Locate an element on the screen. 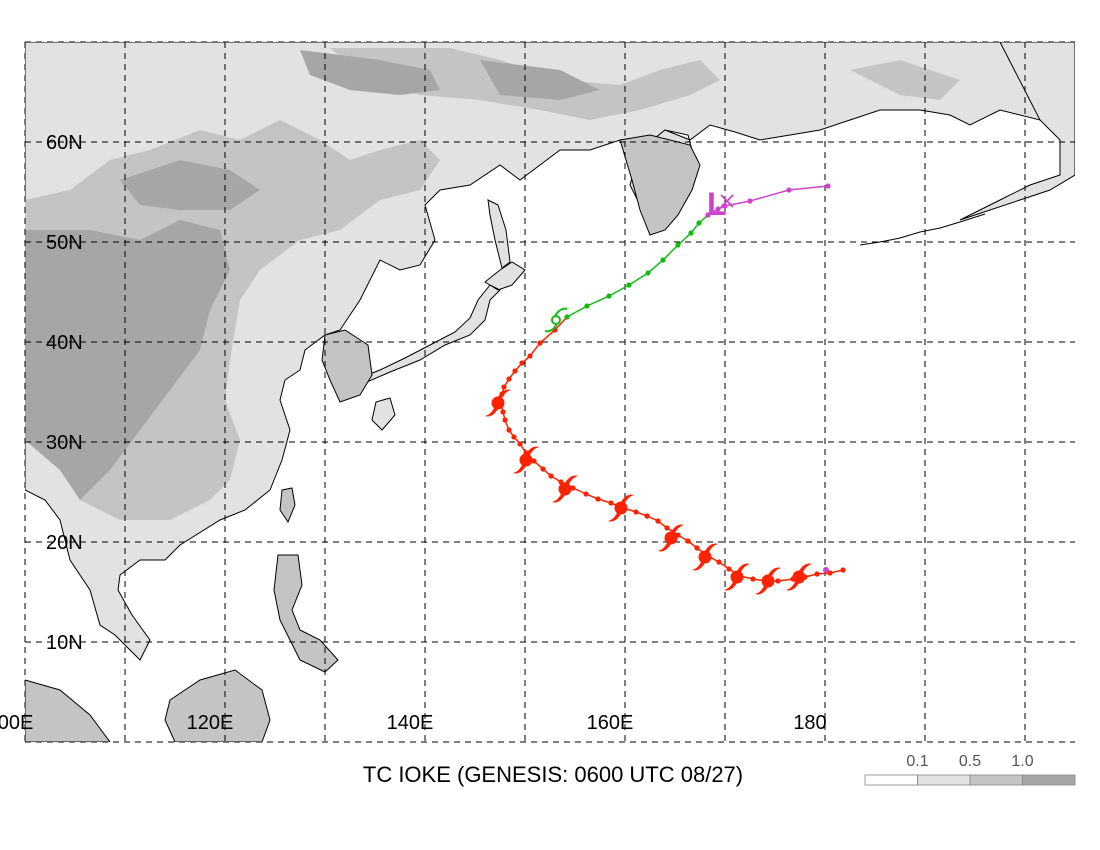 The width and height of the screenshot is (1100, 850). legend-label: 0.5 is located at coordinates (970, 761).